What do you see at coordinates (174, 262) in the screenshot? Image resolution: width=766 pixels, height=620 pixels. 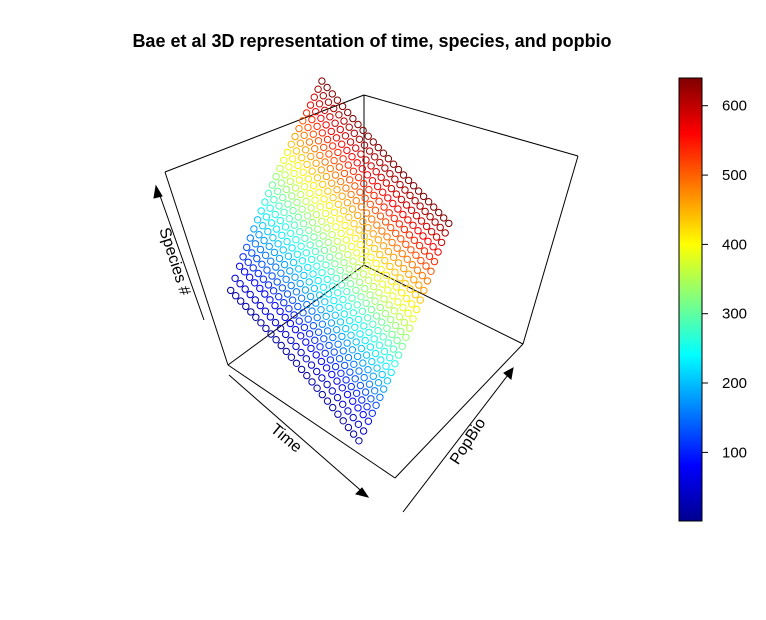 I see `species-axis-label: Species #` at bounding box center [174, 262].